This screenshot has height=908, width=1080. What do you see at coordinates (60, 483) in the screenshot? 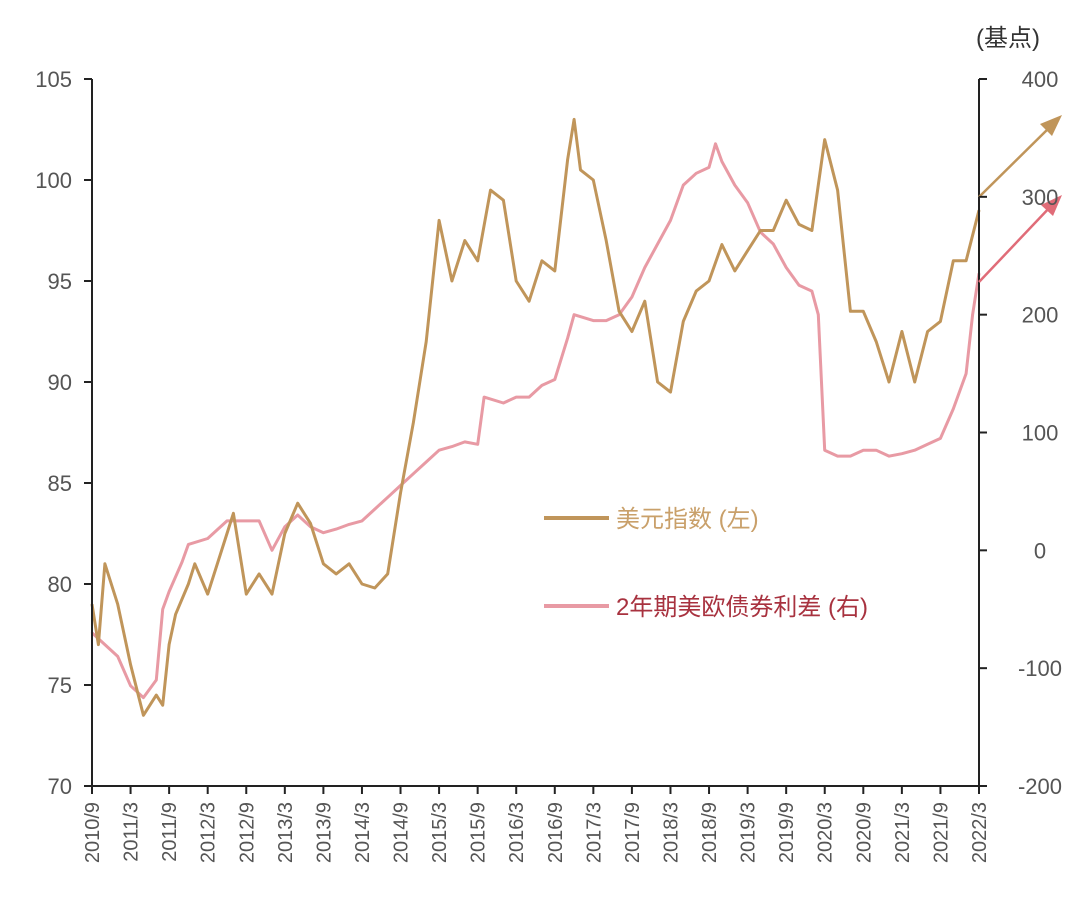
I see `left-tick-label: 85` at bounding box center [60, 483].